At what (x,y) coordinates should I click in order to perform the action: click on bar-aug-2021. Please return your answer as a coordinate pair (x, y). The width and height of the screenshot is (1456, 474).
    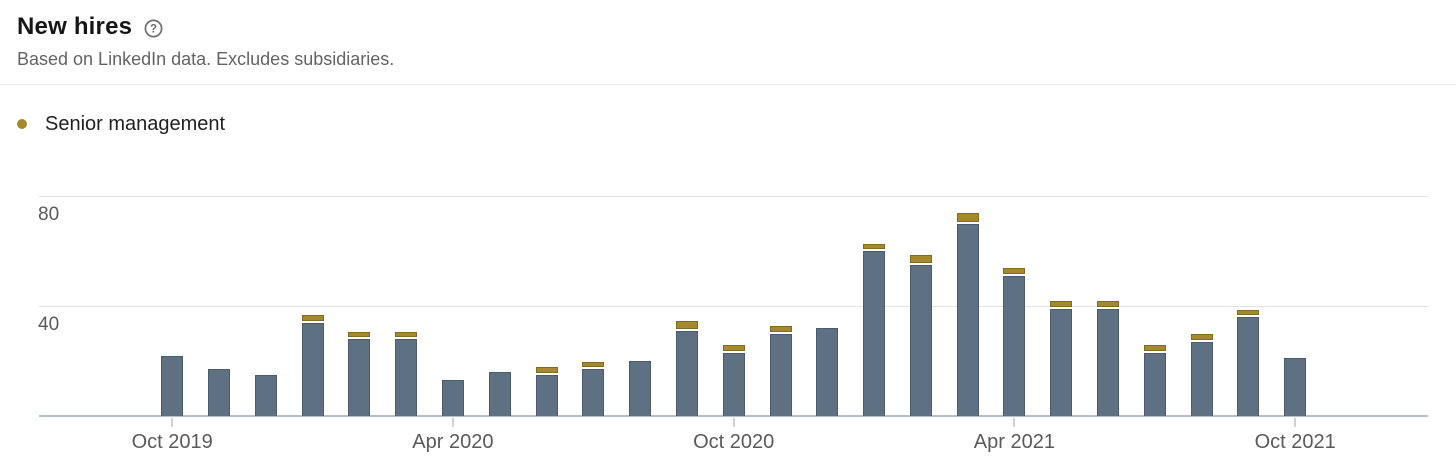
    Looking at the image, I should click on (1201, 375).